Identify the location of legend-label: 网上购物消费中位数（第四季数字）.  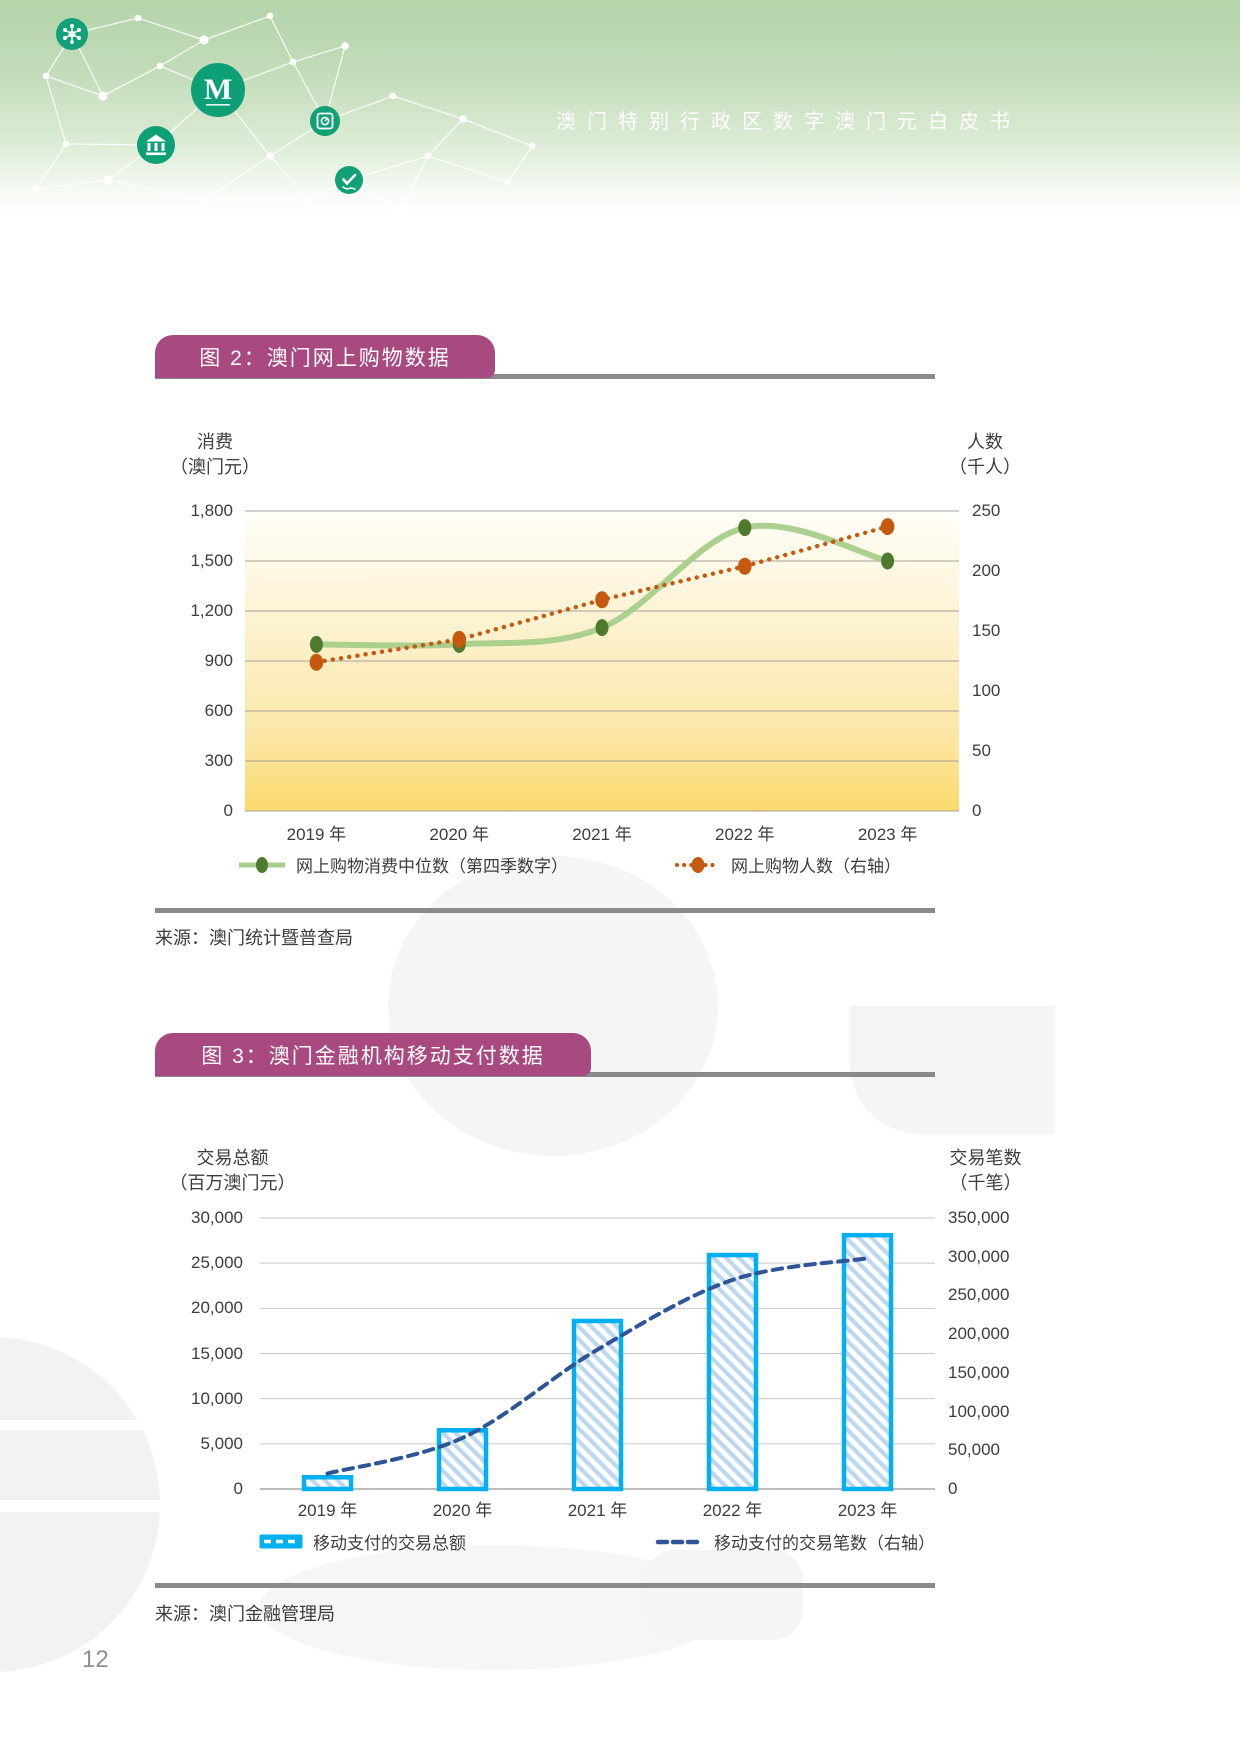
(432, 866).